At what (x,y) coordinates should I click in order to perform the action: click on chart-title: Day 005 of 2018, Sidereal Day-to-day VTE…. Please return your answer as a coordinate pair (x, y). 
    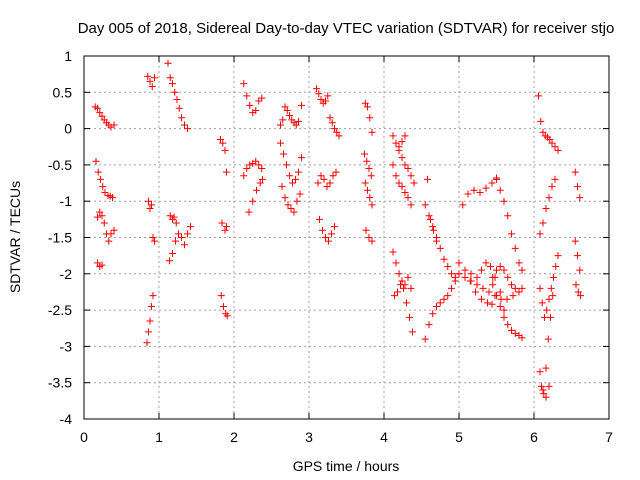
    Looking at the image, I should click on (346, 28).